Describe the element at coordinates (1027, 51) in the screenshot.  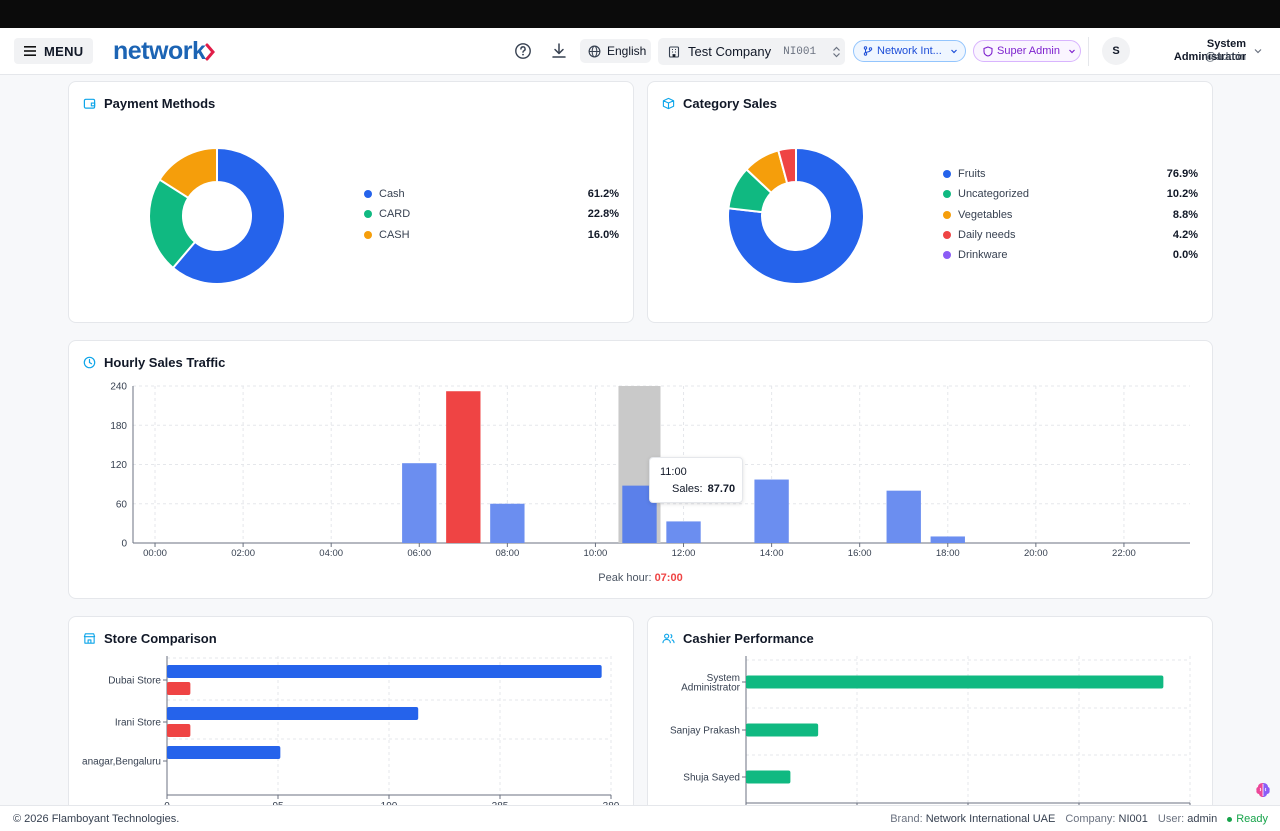
I see `role-selector: Super Admin` at that location.